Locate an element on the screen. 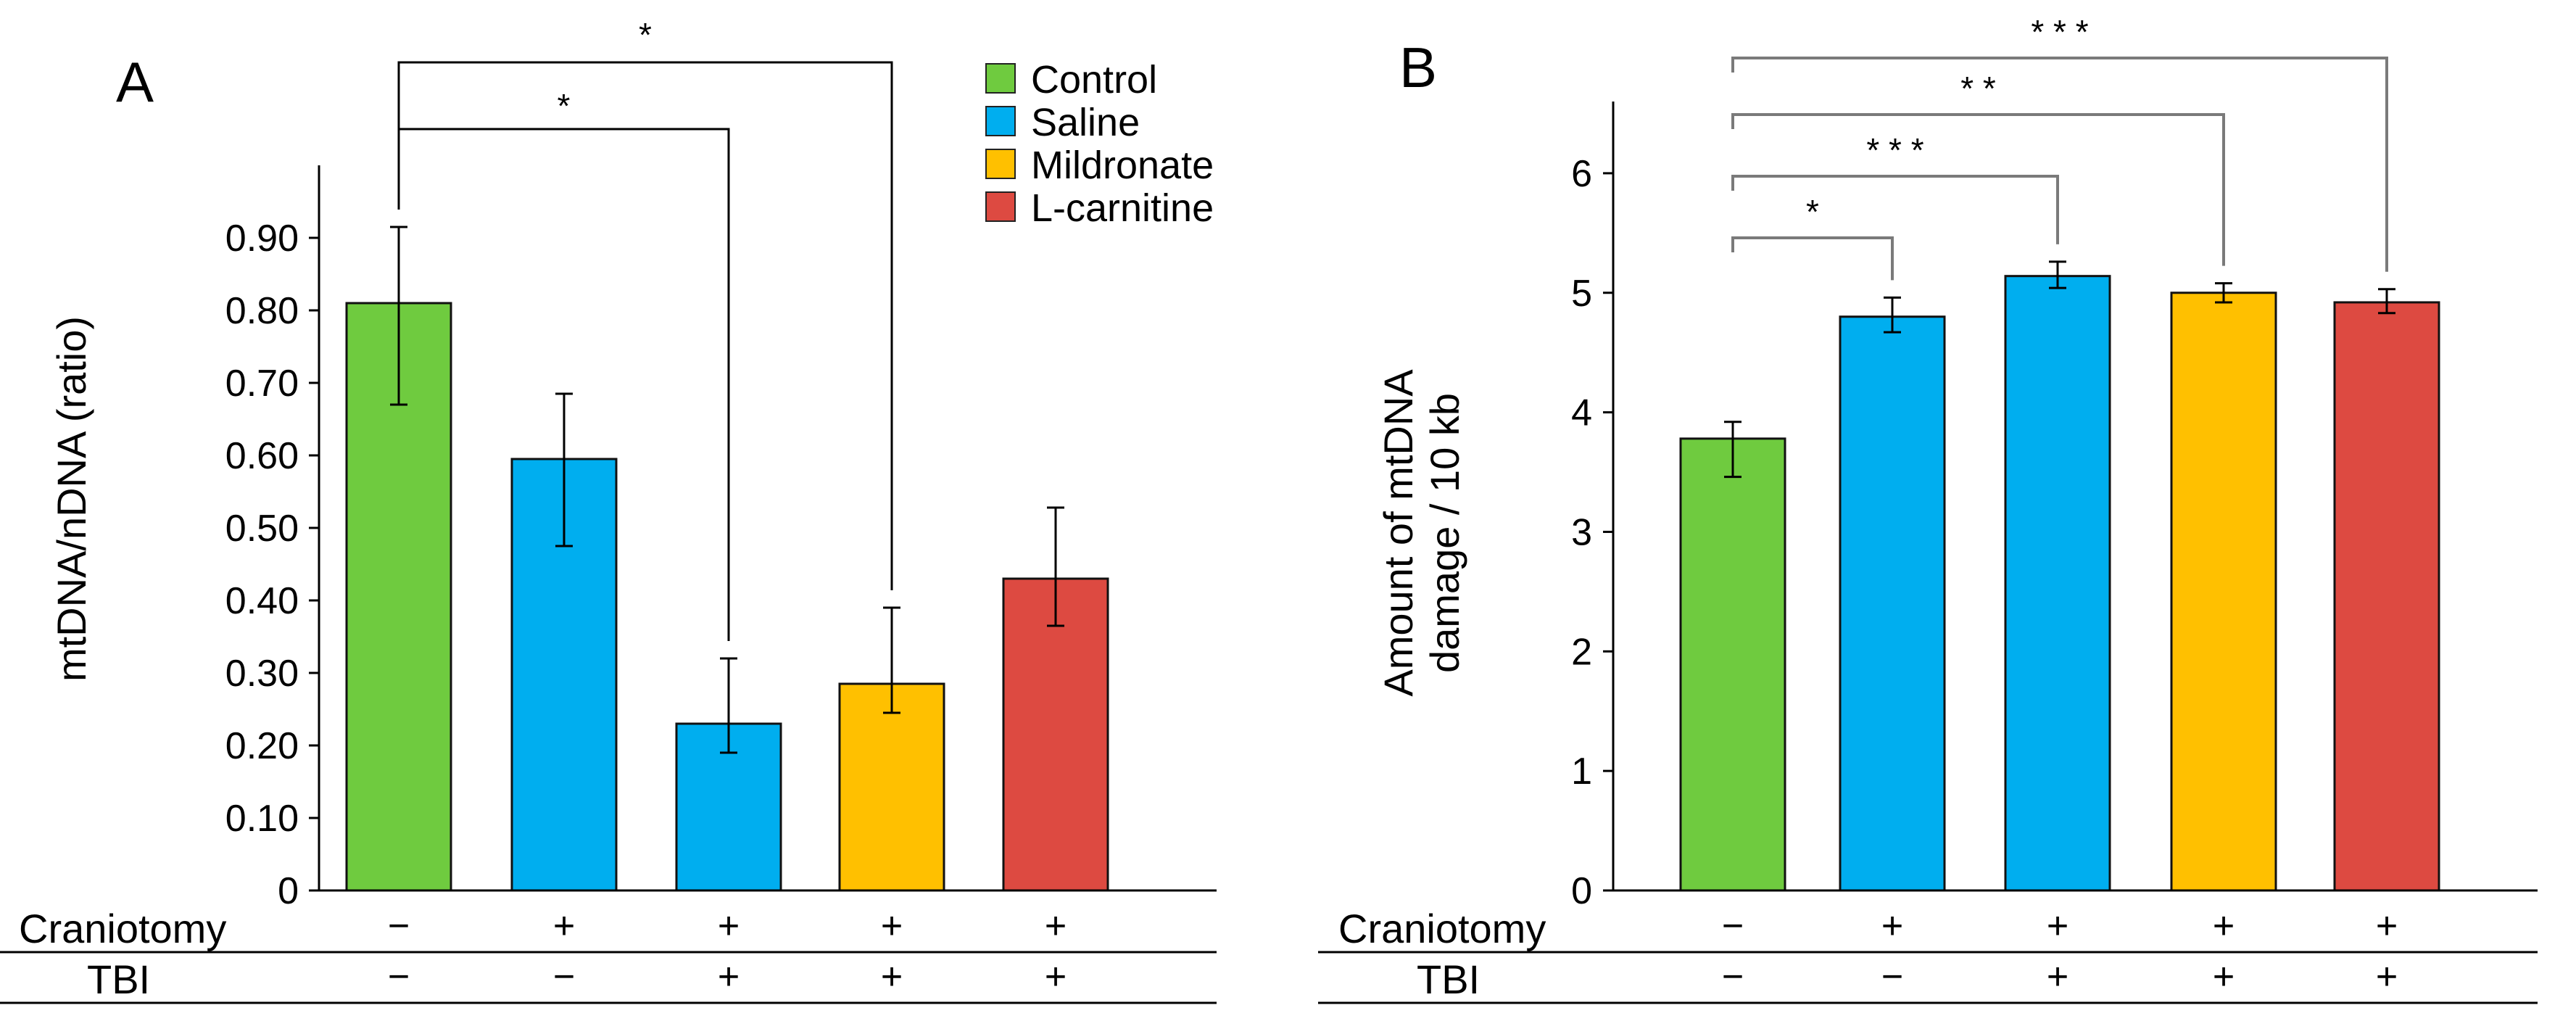 Image resolution: width=2576 pixels, height=1021 pixels. panel-b-significance: * * * * * * * * * is located at coordinates (2060, 147).